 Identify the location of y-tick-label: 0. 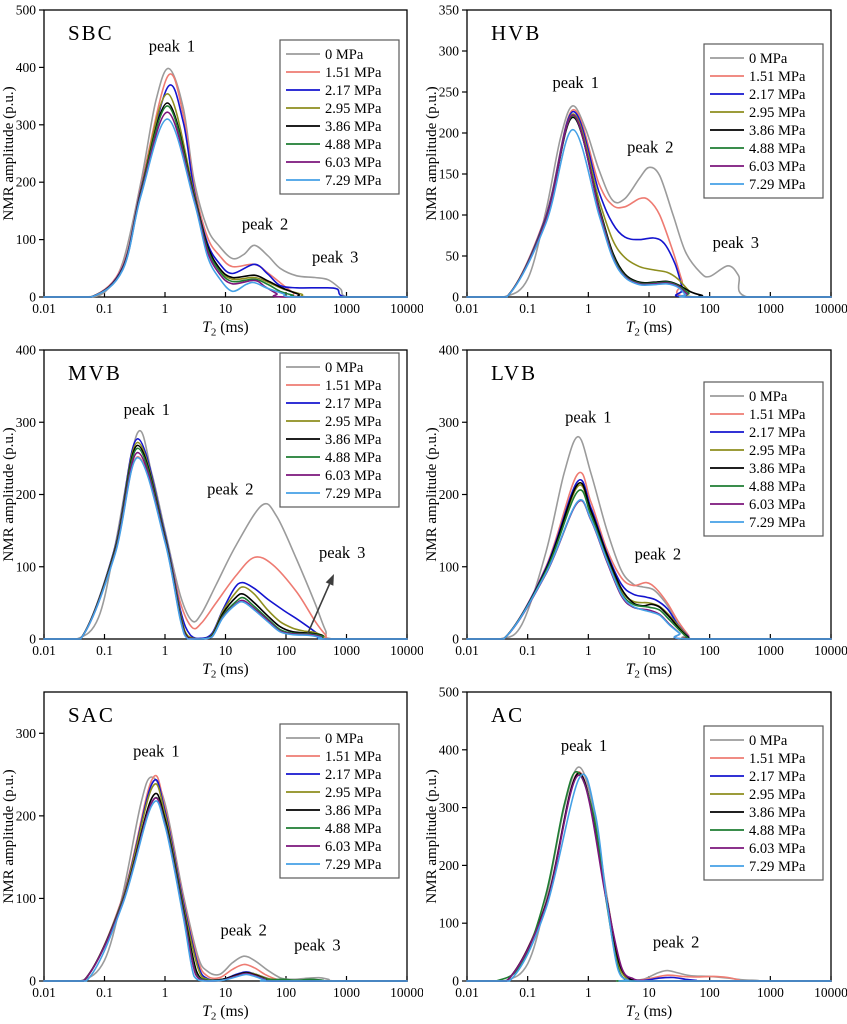
(455, 639).